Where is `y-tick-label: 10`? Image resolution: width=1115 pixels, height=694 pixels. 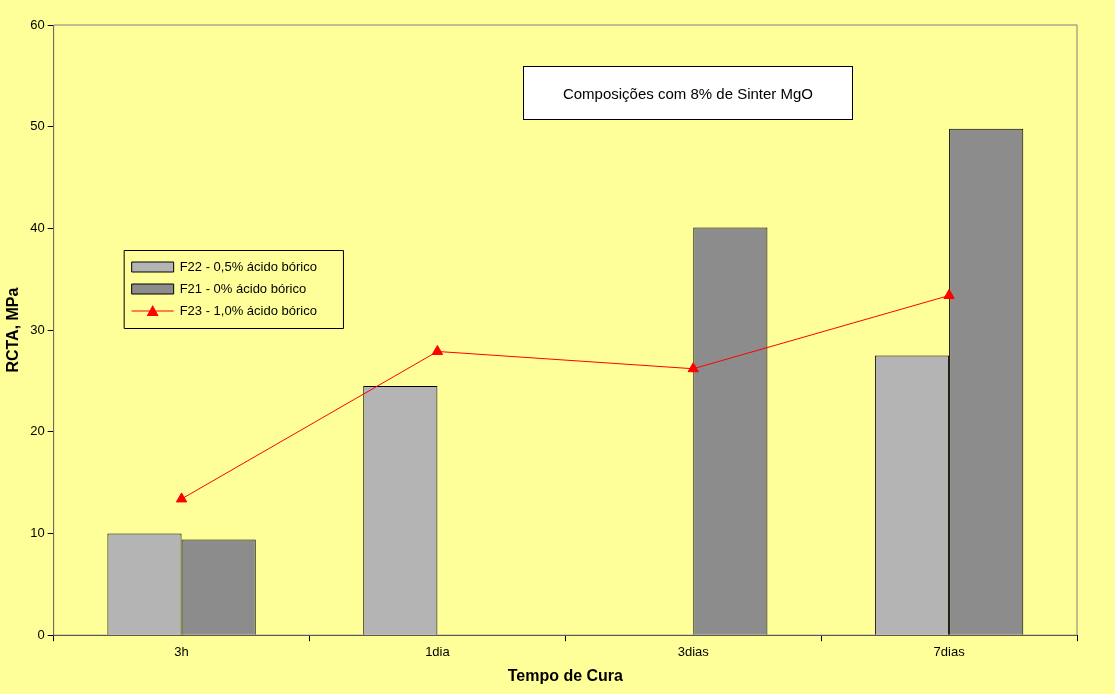
y-tick-label: 10 is located at coordinates (37, 533).